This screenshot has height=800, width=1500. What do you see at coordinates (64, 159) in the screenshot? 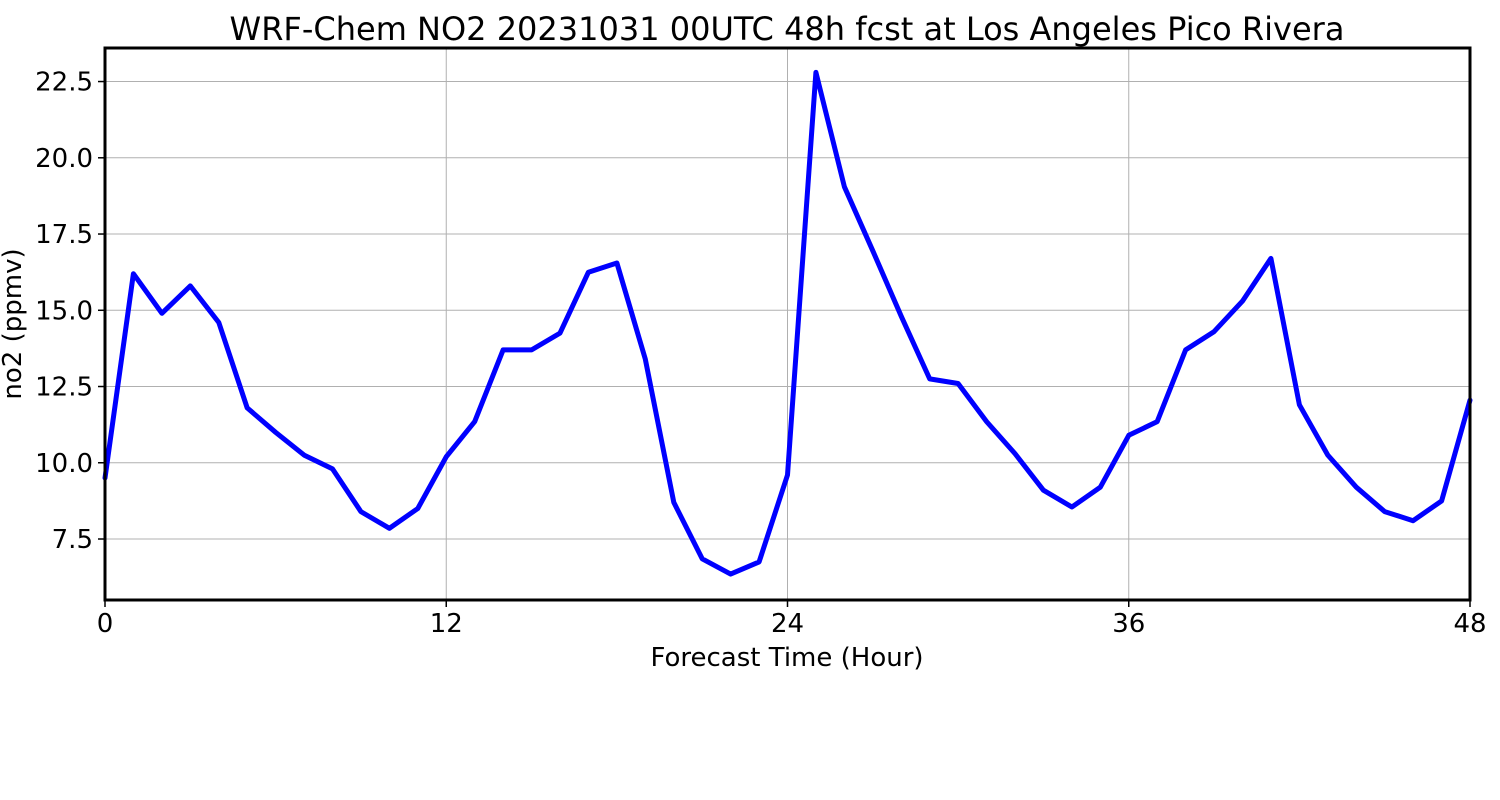
I see `y-tick-label: 20.0` at bounding box center [64, 159].